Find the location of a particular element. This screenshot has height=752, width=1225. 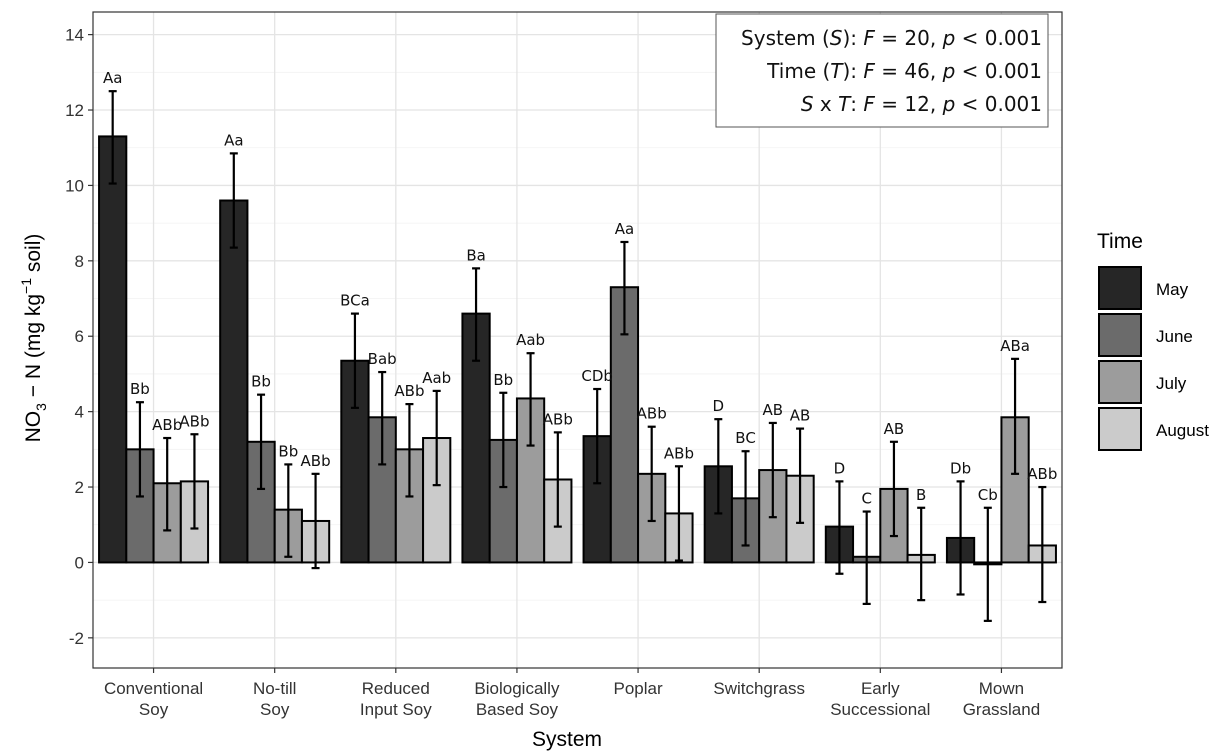

y-tick-label: 6 is located at coordinates (79, 336).